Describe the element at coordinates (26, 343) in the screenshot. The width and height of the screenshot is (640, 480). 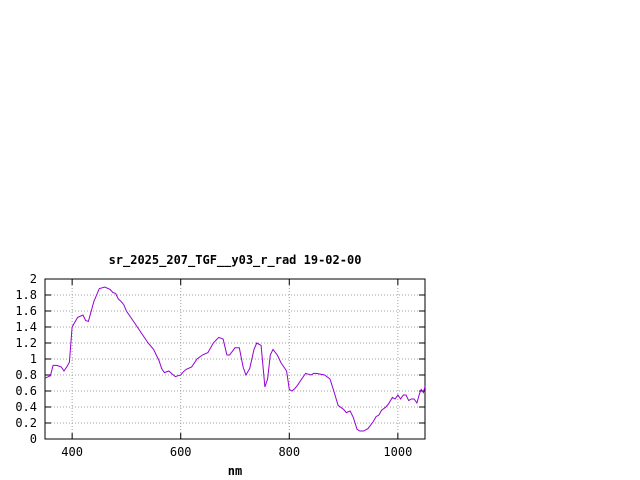
I see `y-tick-label: 1.2` at that location.